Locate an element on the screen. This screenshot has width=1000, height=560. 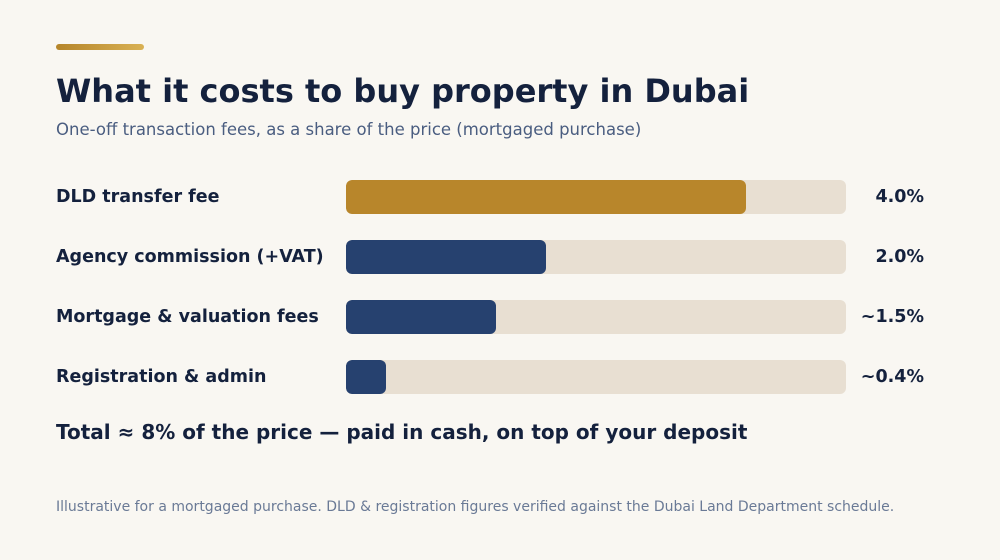
bar-label: Agency commission (+VAT) is located at coordinates (190, 257).